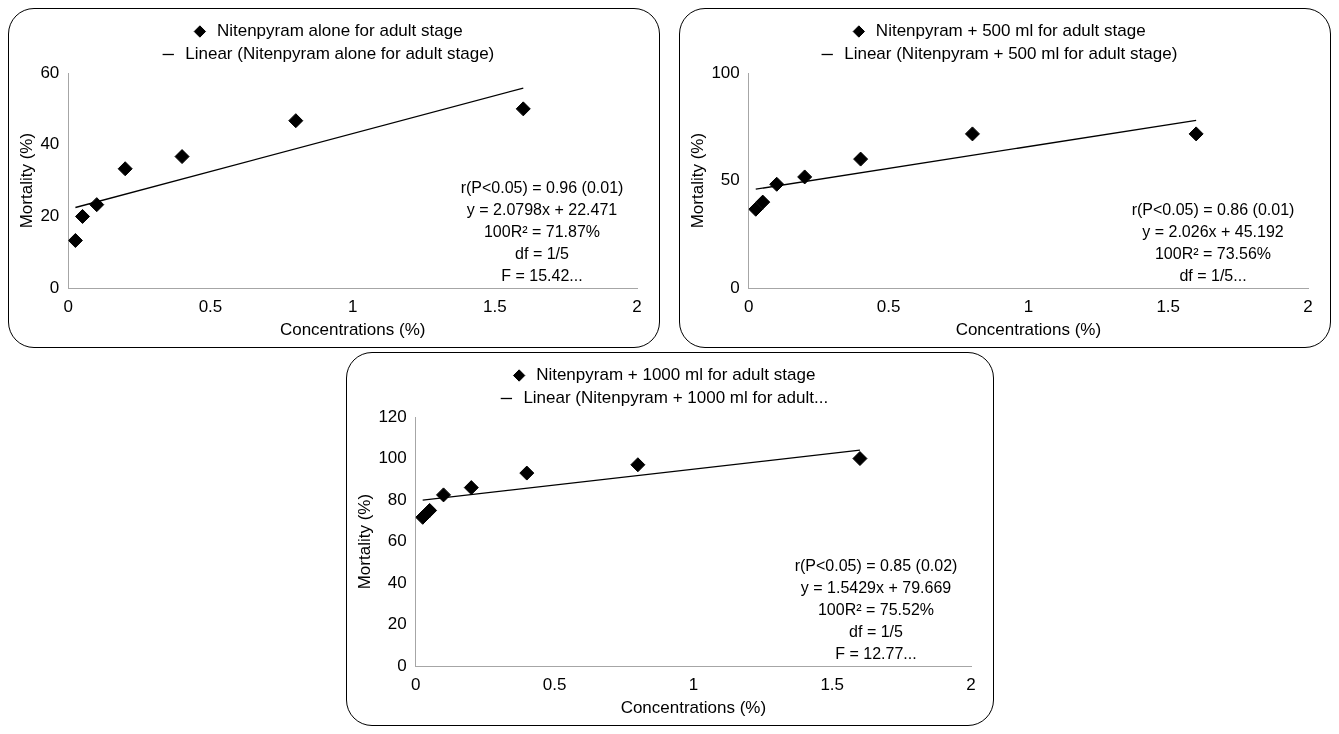  What do you see at coordinates (1213, 253) in the screenshot?
I see `annotation: 100R² = 73.56%` at bounding box center [1213, 253].